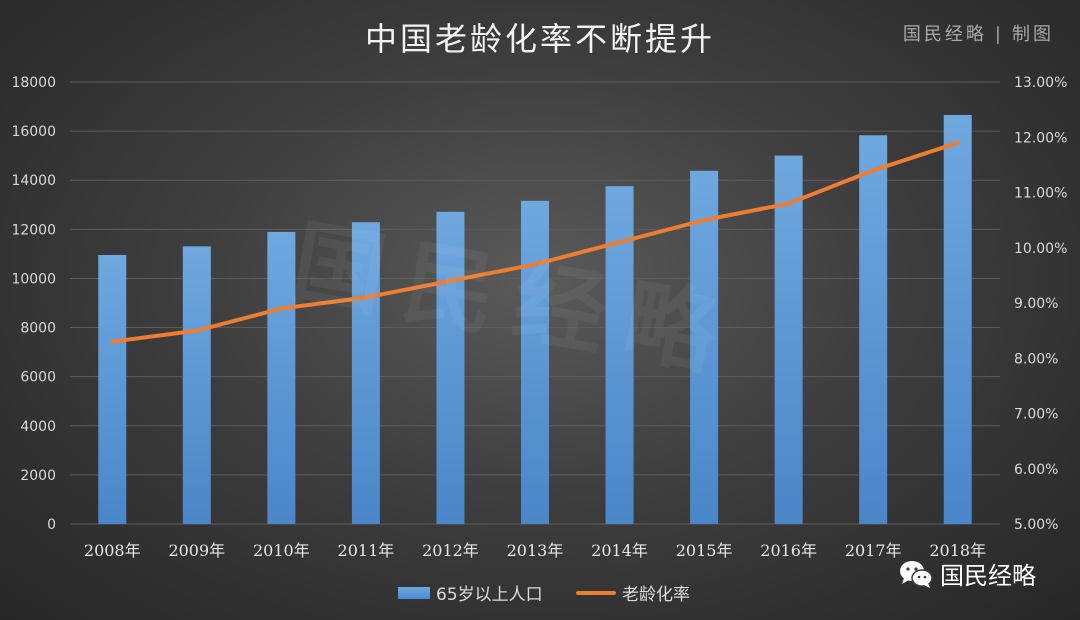  What do you see at coordinates (619, 550) in the screenshot?
I see `x-tick-label: 2014年` at bounding box center [619, 550].